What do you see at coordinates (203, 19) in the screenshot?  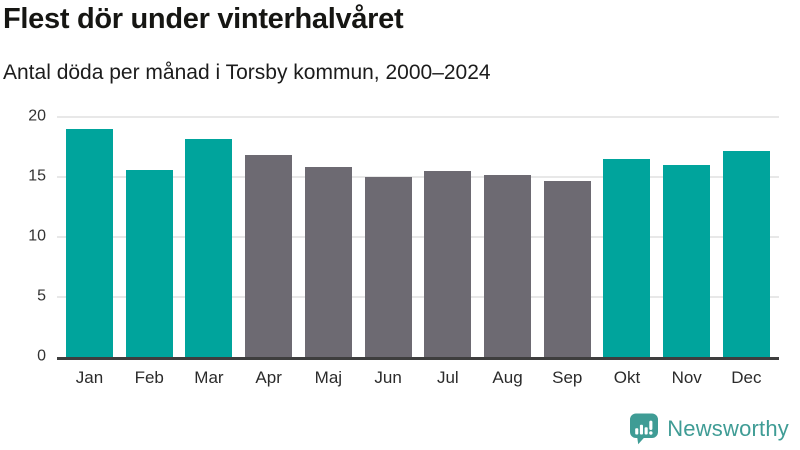 I see `chart-title: Flest dör under vinterhalvåret` at bounding box center [203, 19].